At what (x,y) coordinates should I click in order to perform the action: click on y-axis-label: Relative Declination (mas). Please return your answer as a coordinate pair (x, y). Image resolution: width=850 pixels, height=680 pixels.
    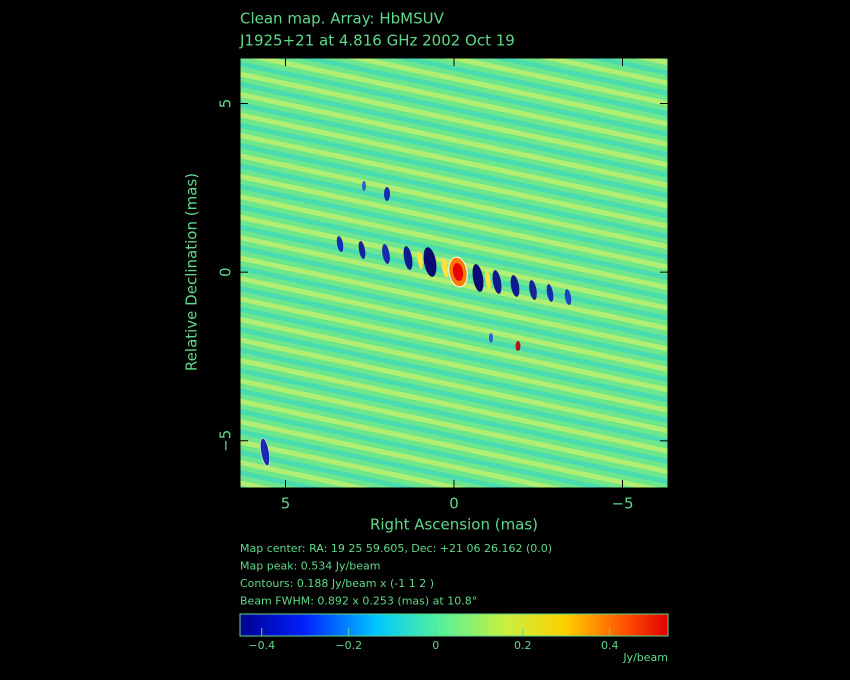
    Looking at the image, I should click on (192, 272).